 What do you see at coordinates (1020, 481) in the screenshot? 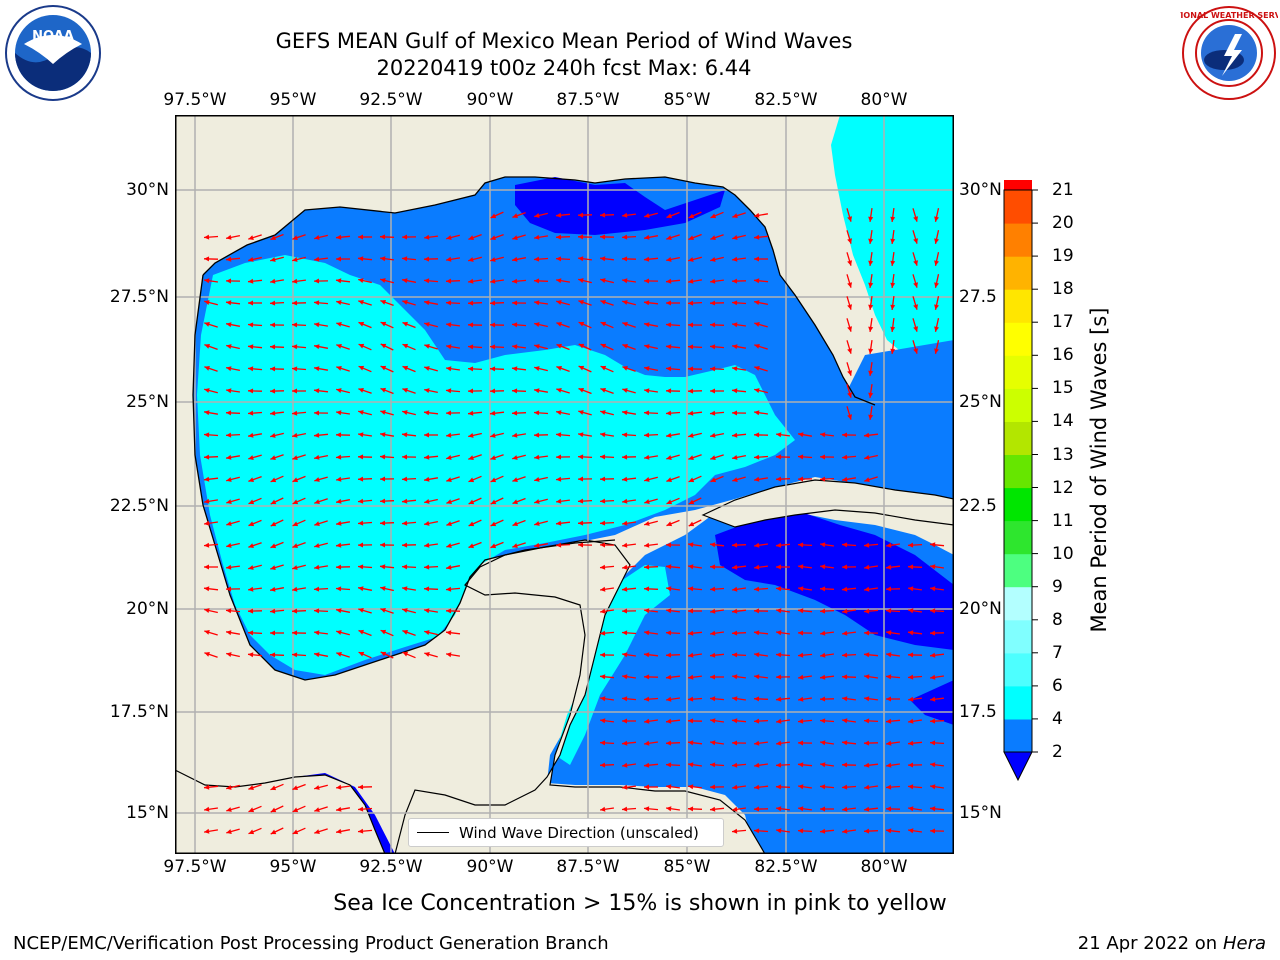
I see `colorbar-scale` at bounding box center [1020, 481].